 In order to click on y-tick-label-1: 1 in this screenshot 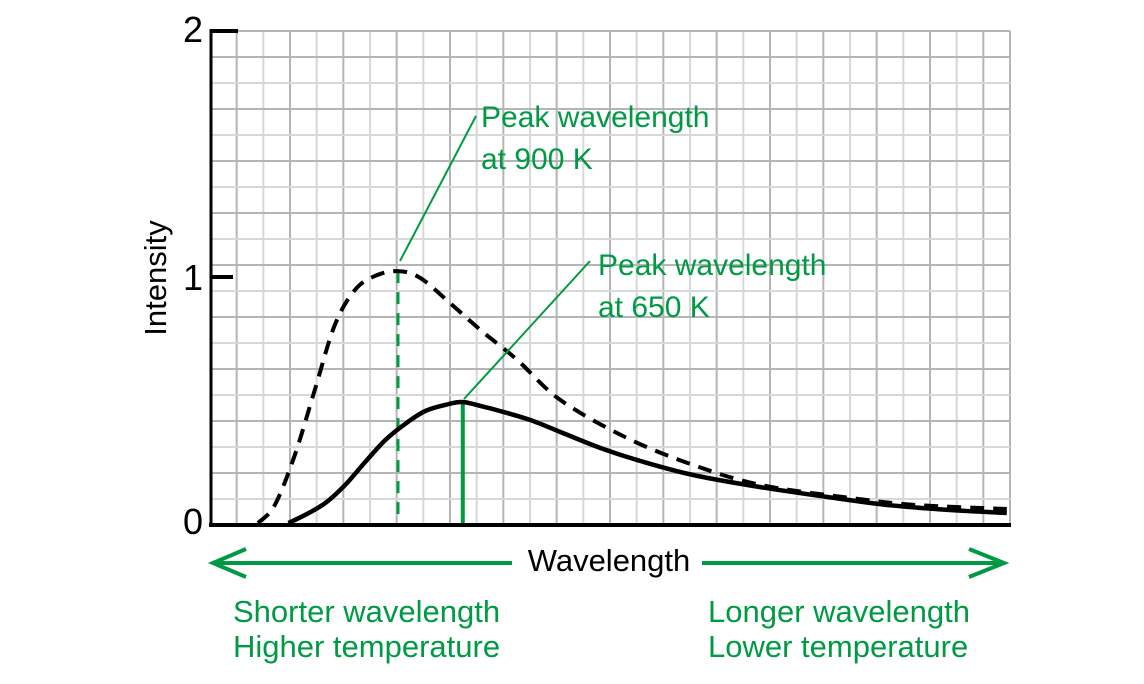, I will do `click(192, 277)`.